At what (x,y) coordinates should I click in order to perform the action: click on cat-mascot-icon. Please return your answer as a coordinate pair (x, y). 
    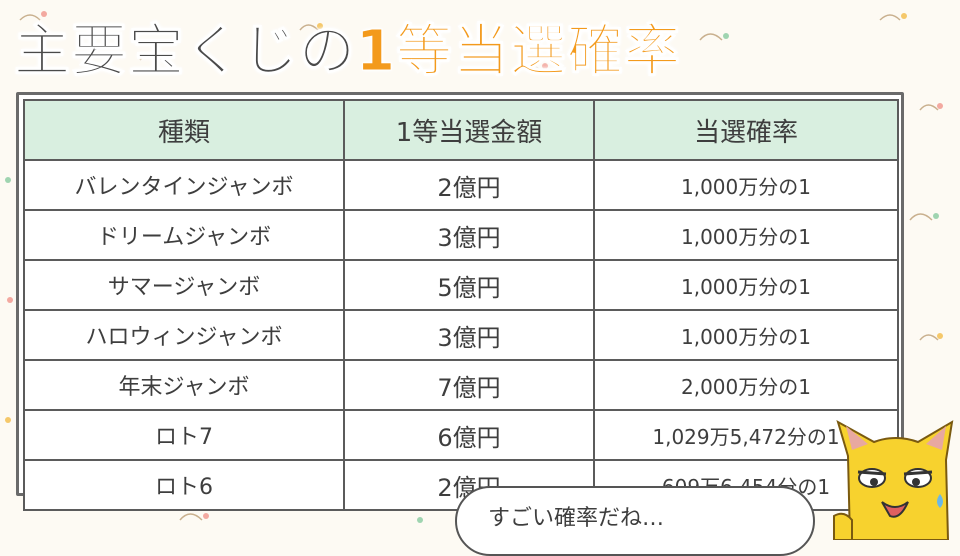
    Looking at the image, I should click on (893, 479).